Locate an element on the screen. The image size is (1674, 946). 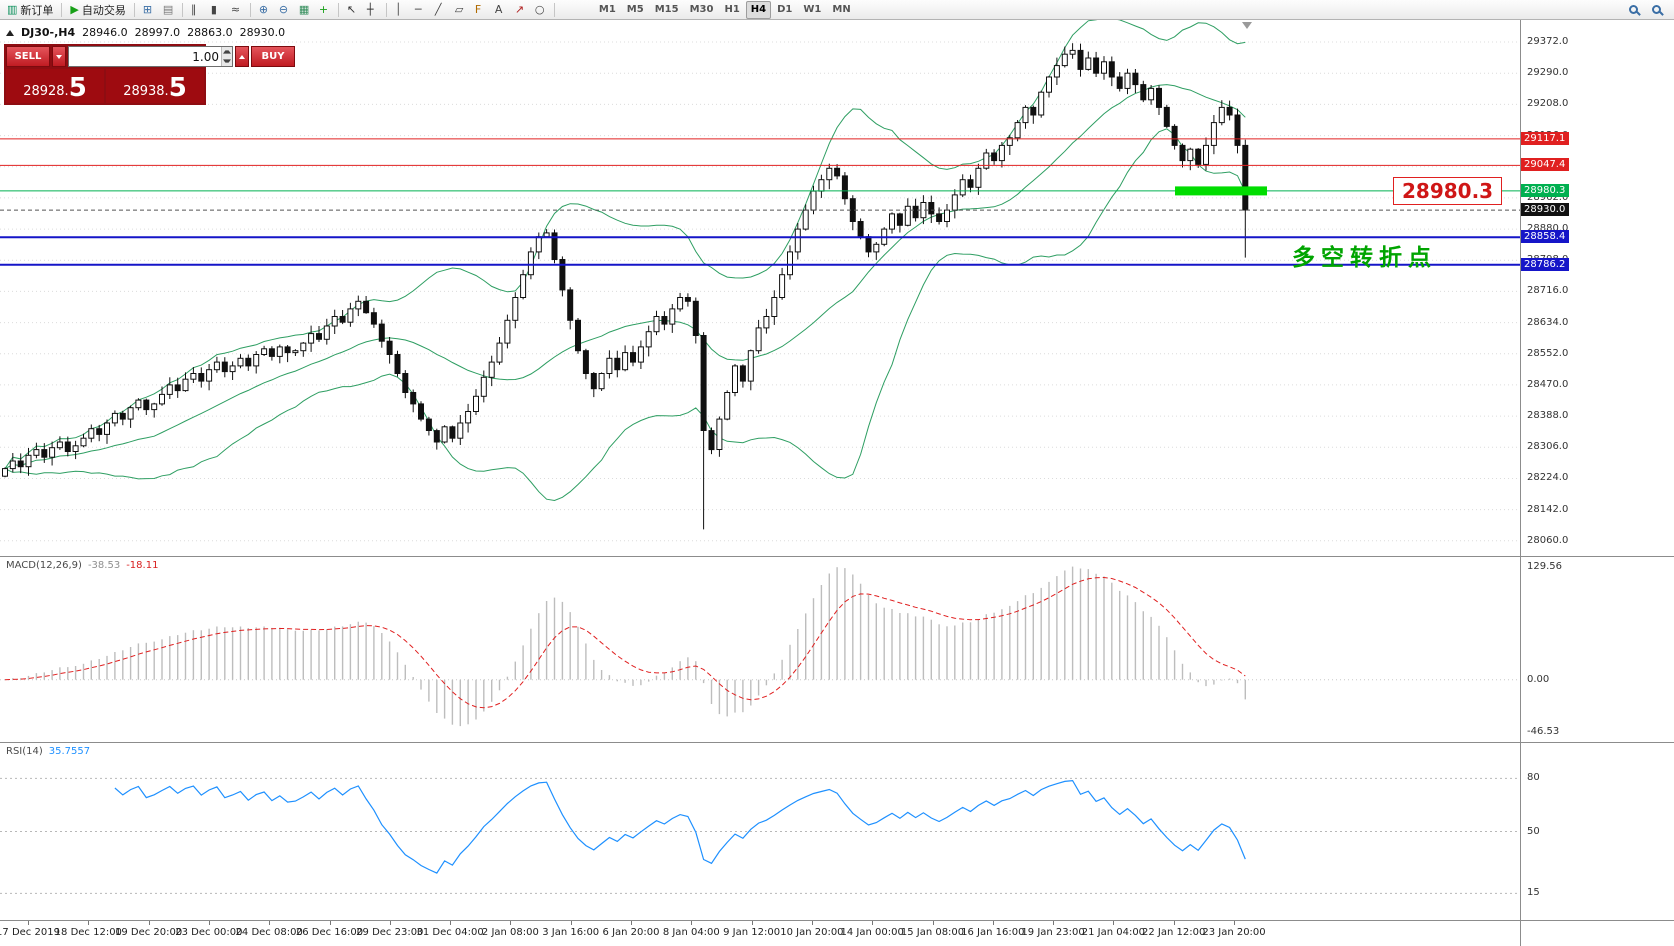
rsi-value: 35.7557 is located at coordinates (69, 751).